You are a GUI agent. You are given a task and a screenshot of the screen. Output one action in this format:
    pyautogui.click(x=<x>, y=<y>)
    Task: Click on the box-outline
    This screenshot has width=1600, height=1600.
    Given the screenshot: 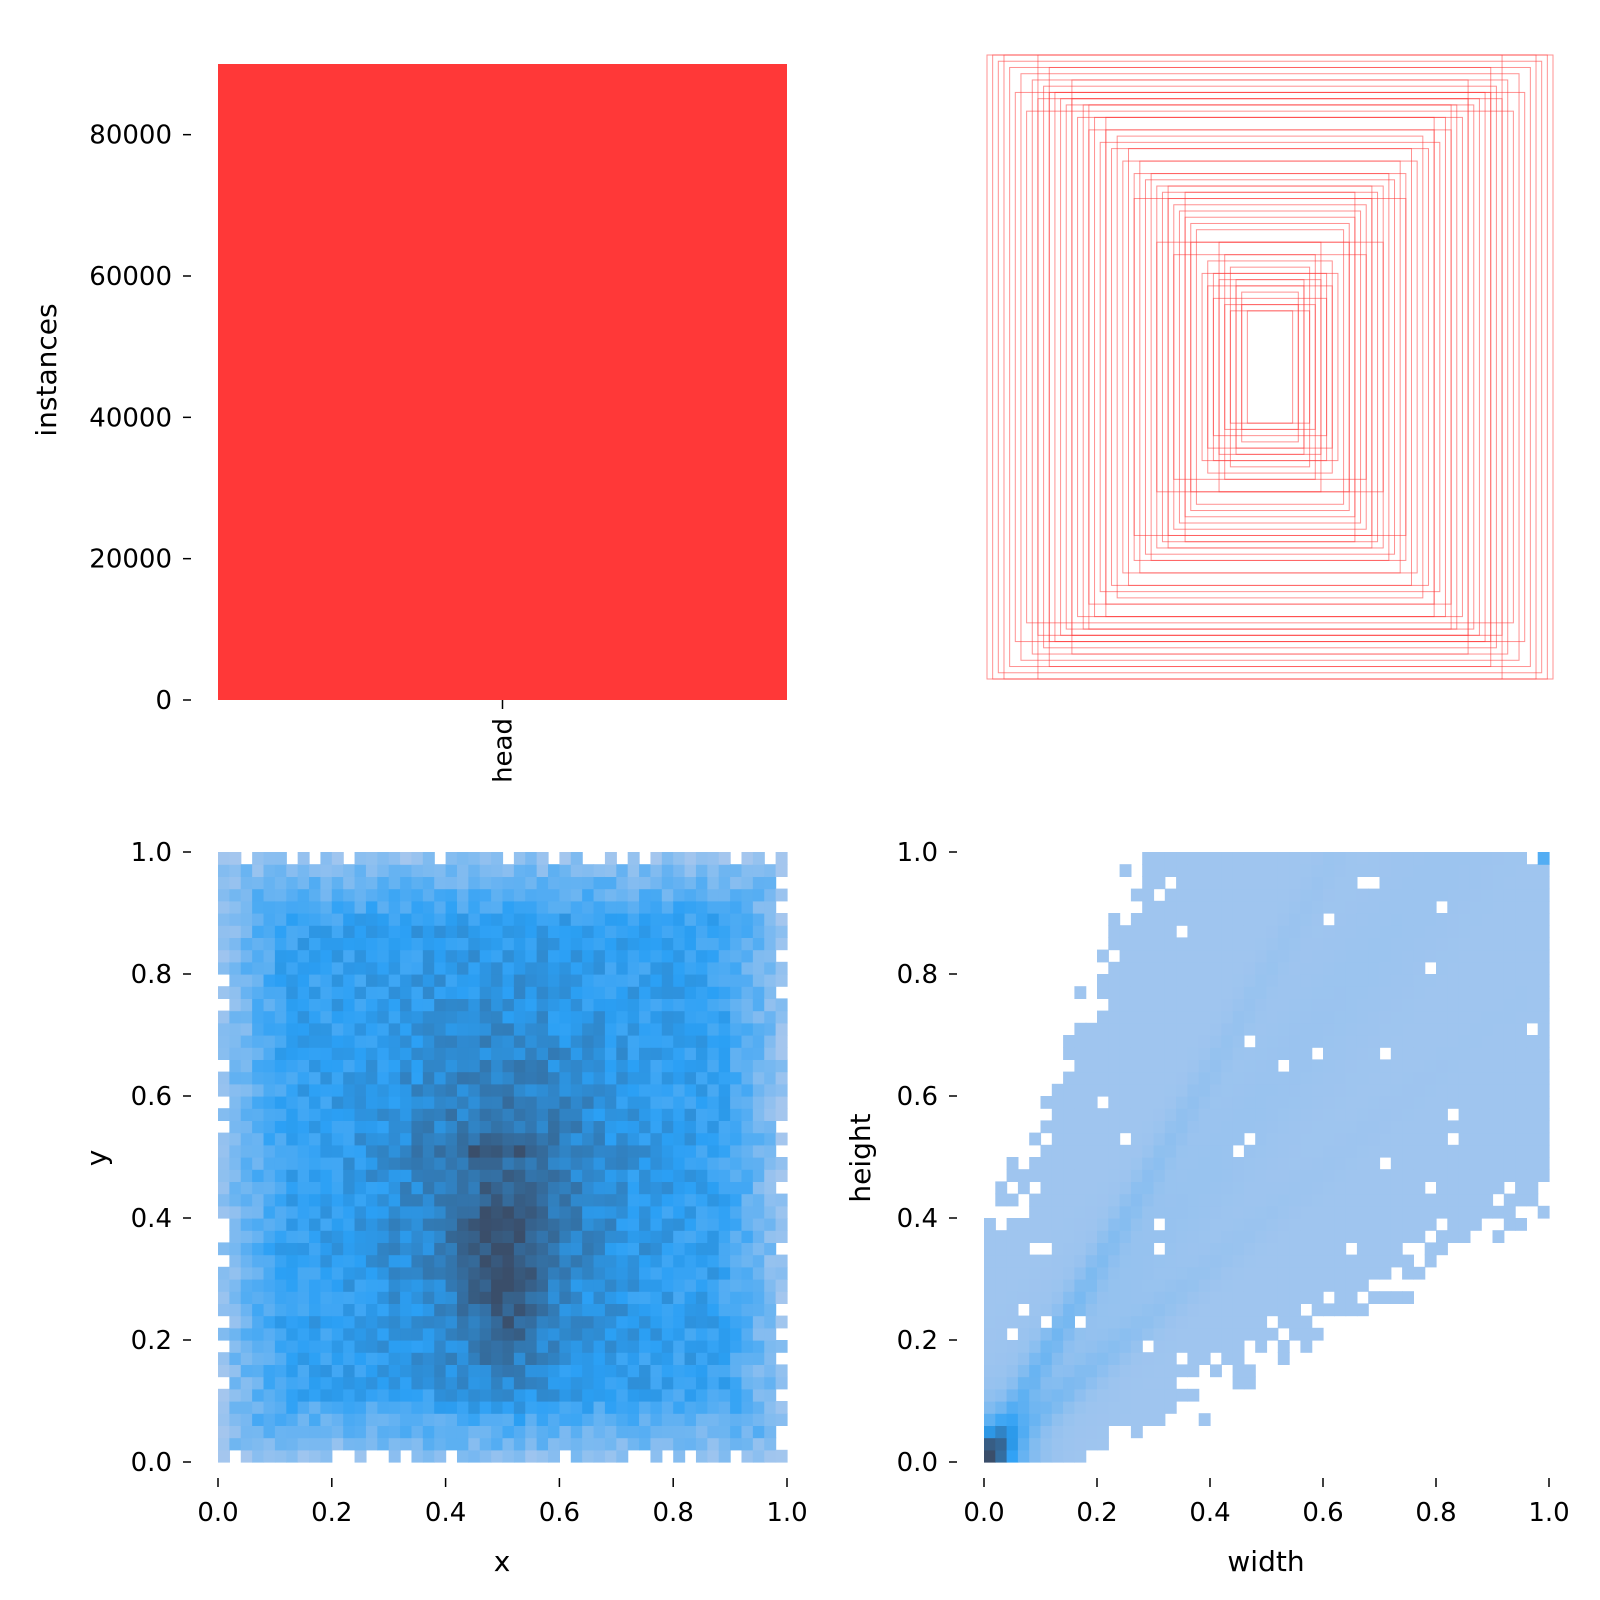 What is the action you would take?
    pyautogui.click(x=1270, y=367)
    